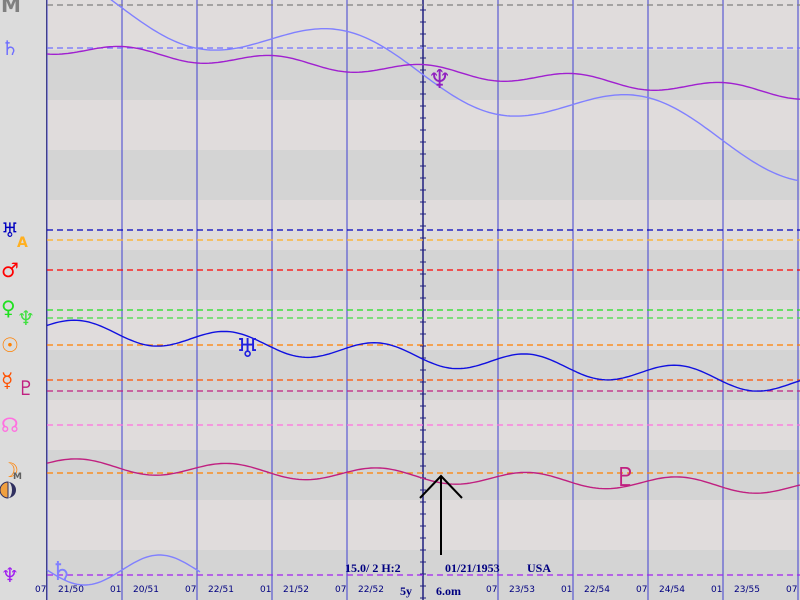 The image size is (800, 600). What do you see at coordinates (439, 80) in the screenshot?
I see `curve-marker: ♆` at bounding box center [439, 80].